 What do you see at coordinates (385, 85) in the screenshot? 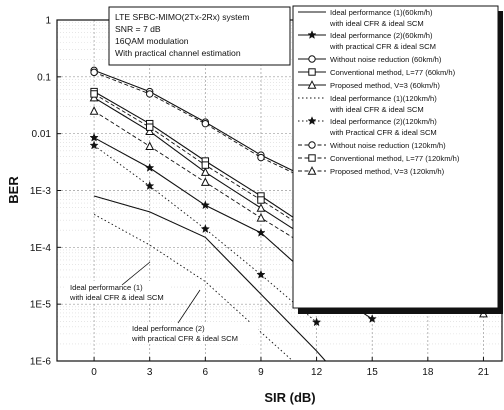
I see `legend-label-4: Proposed method, V=3 (60km/h)` at bounding box center [385, 85].